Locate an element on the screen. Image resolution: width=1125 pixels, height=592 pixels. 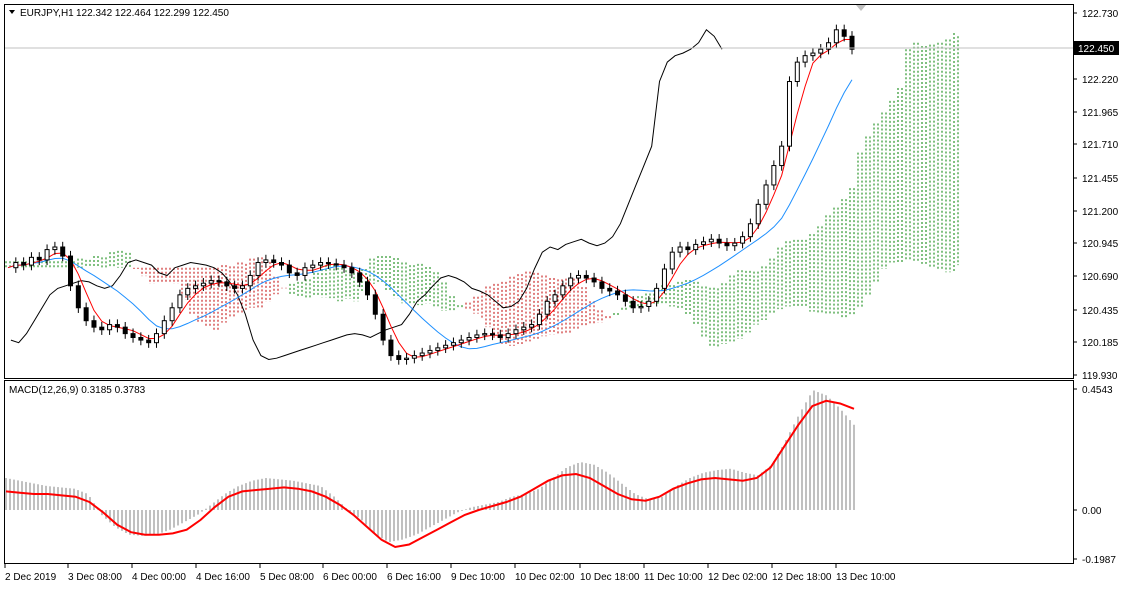
time-tick-label: 12 Dec 18:00 is located at coordinates (802, 577).